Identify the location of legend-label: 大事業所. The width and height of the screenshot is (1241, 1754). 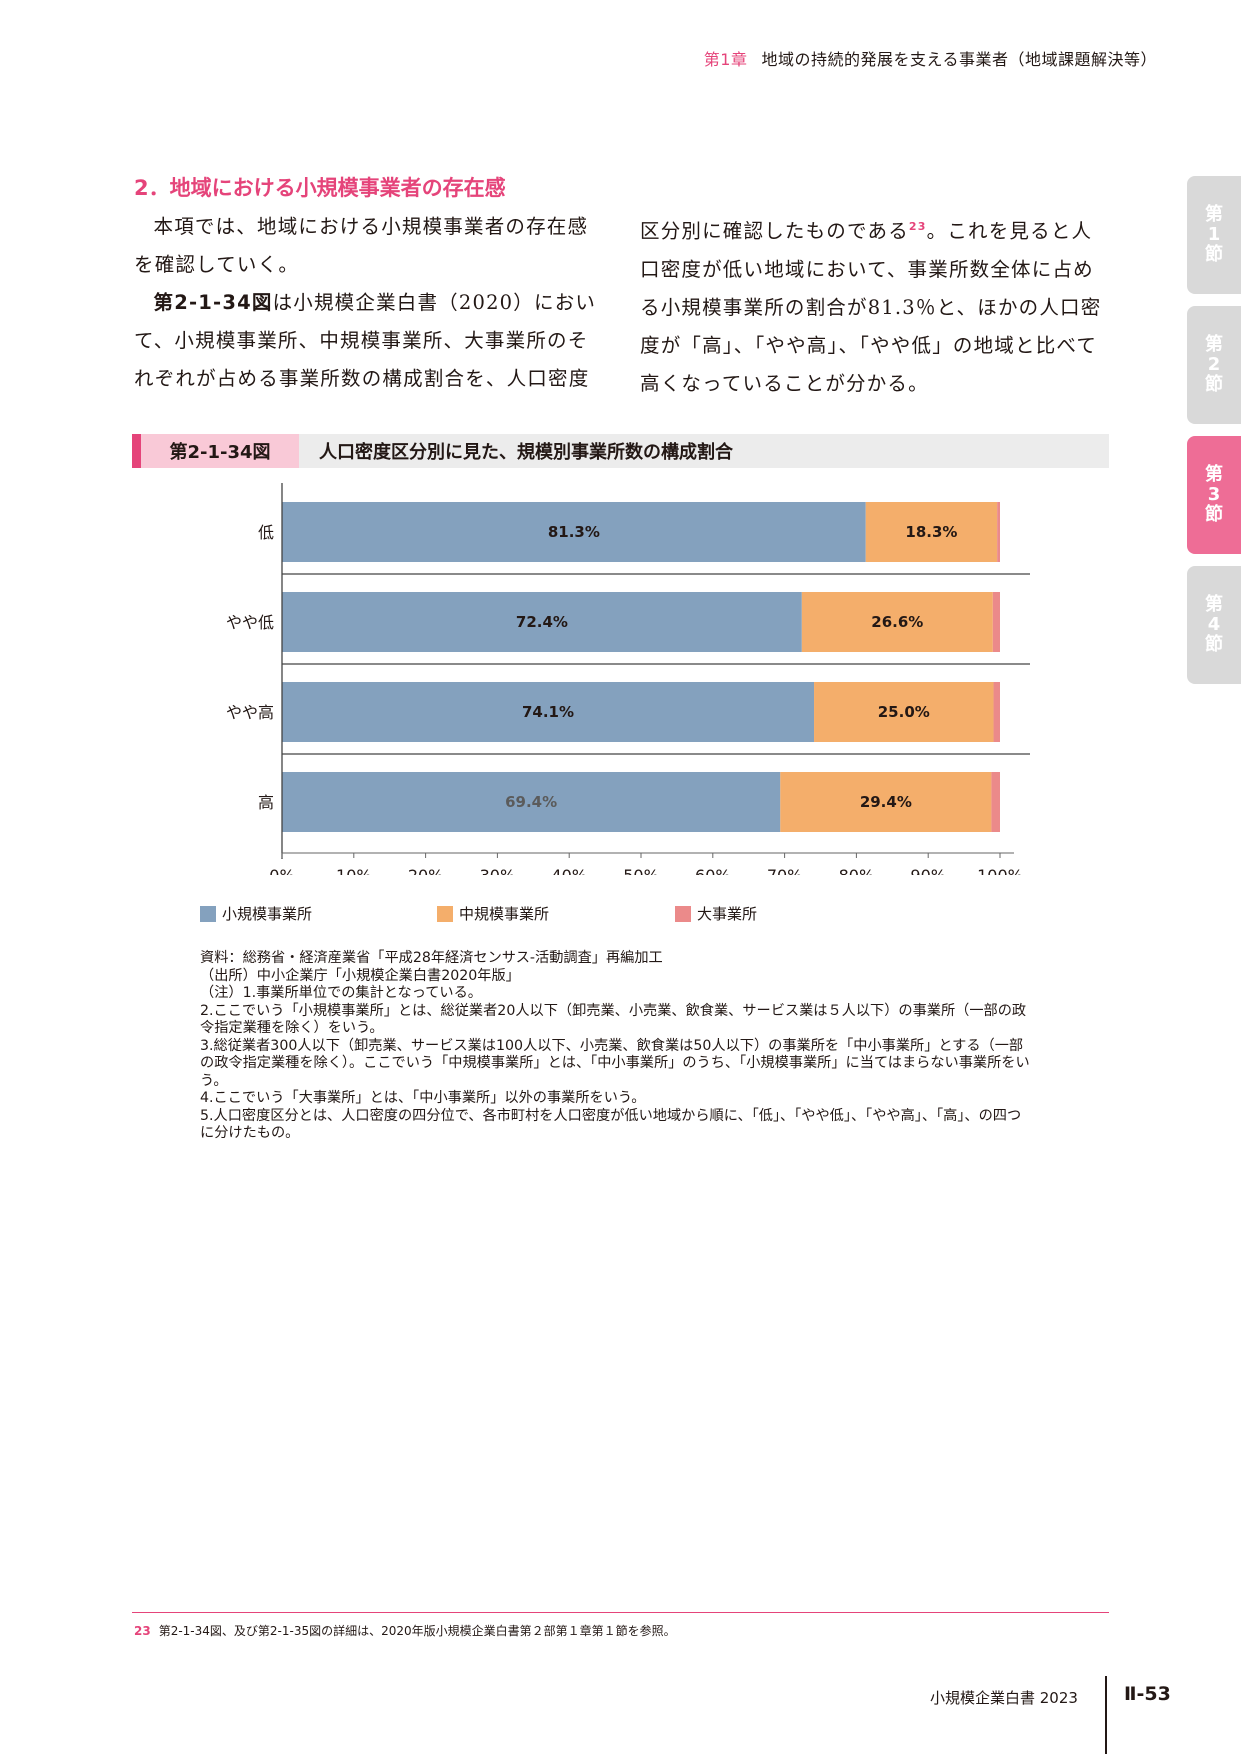
(727, 914).